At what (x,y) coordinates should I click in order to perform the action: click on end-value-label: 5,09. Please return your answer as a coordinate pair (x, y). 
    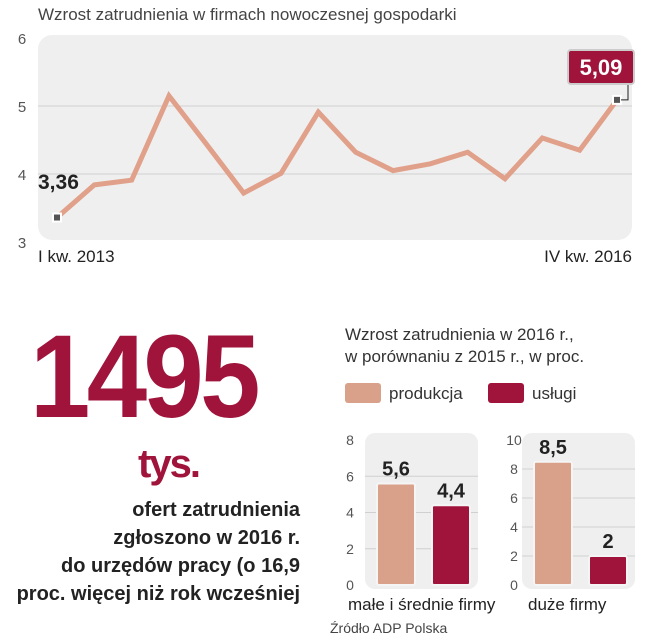
    Looking at the image, I should click on (601, 67).